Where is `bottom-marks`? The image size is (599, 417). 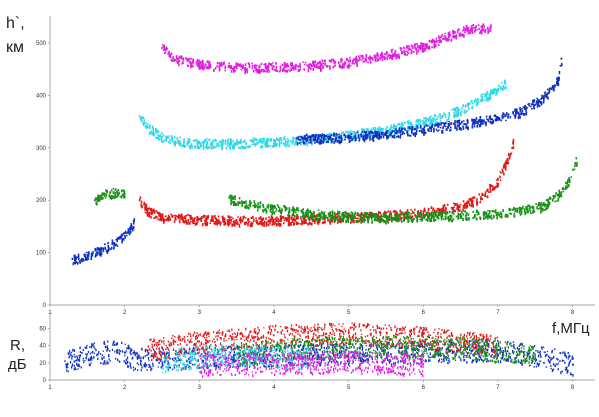
bottom-marks is located at coordinates (319, 350).